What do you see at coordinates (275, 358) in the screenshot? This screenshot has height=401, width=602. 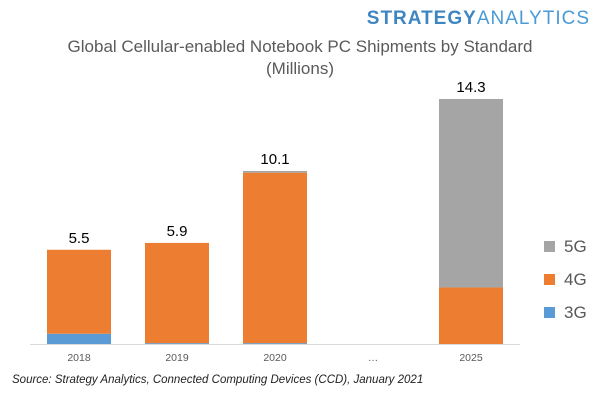 I see `x-tick-label-2020: 2020` at bounding box center [275, 358].